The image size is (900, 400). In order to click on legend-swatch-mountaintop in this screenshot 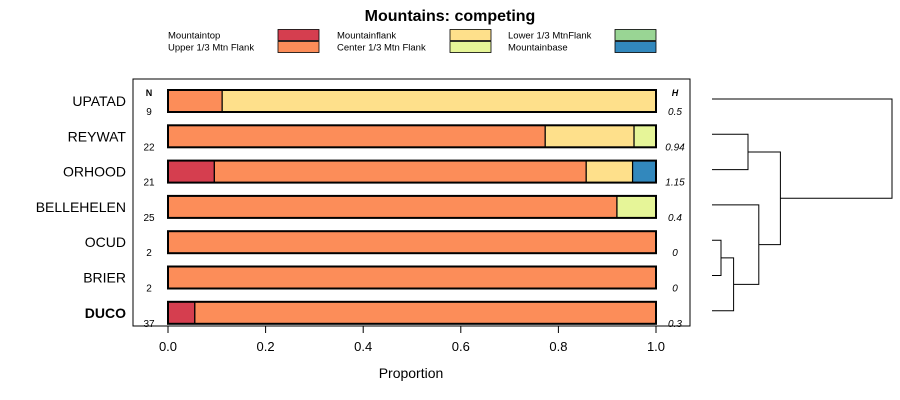, I will do `click(298, 35)`.